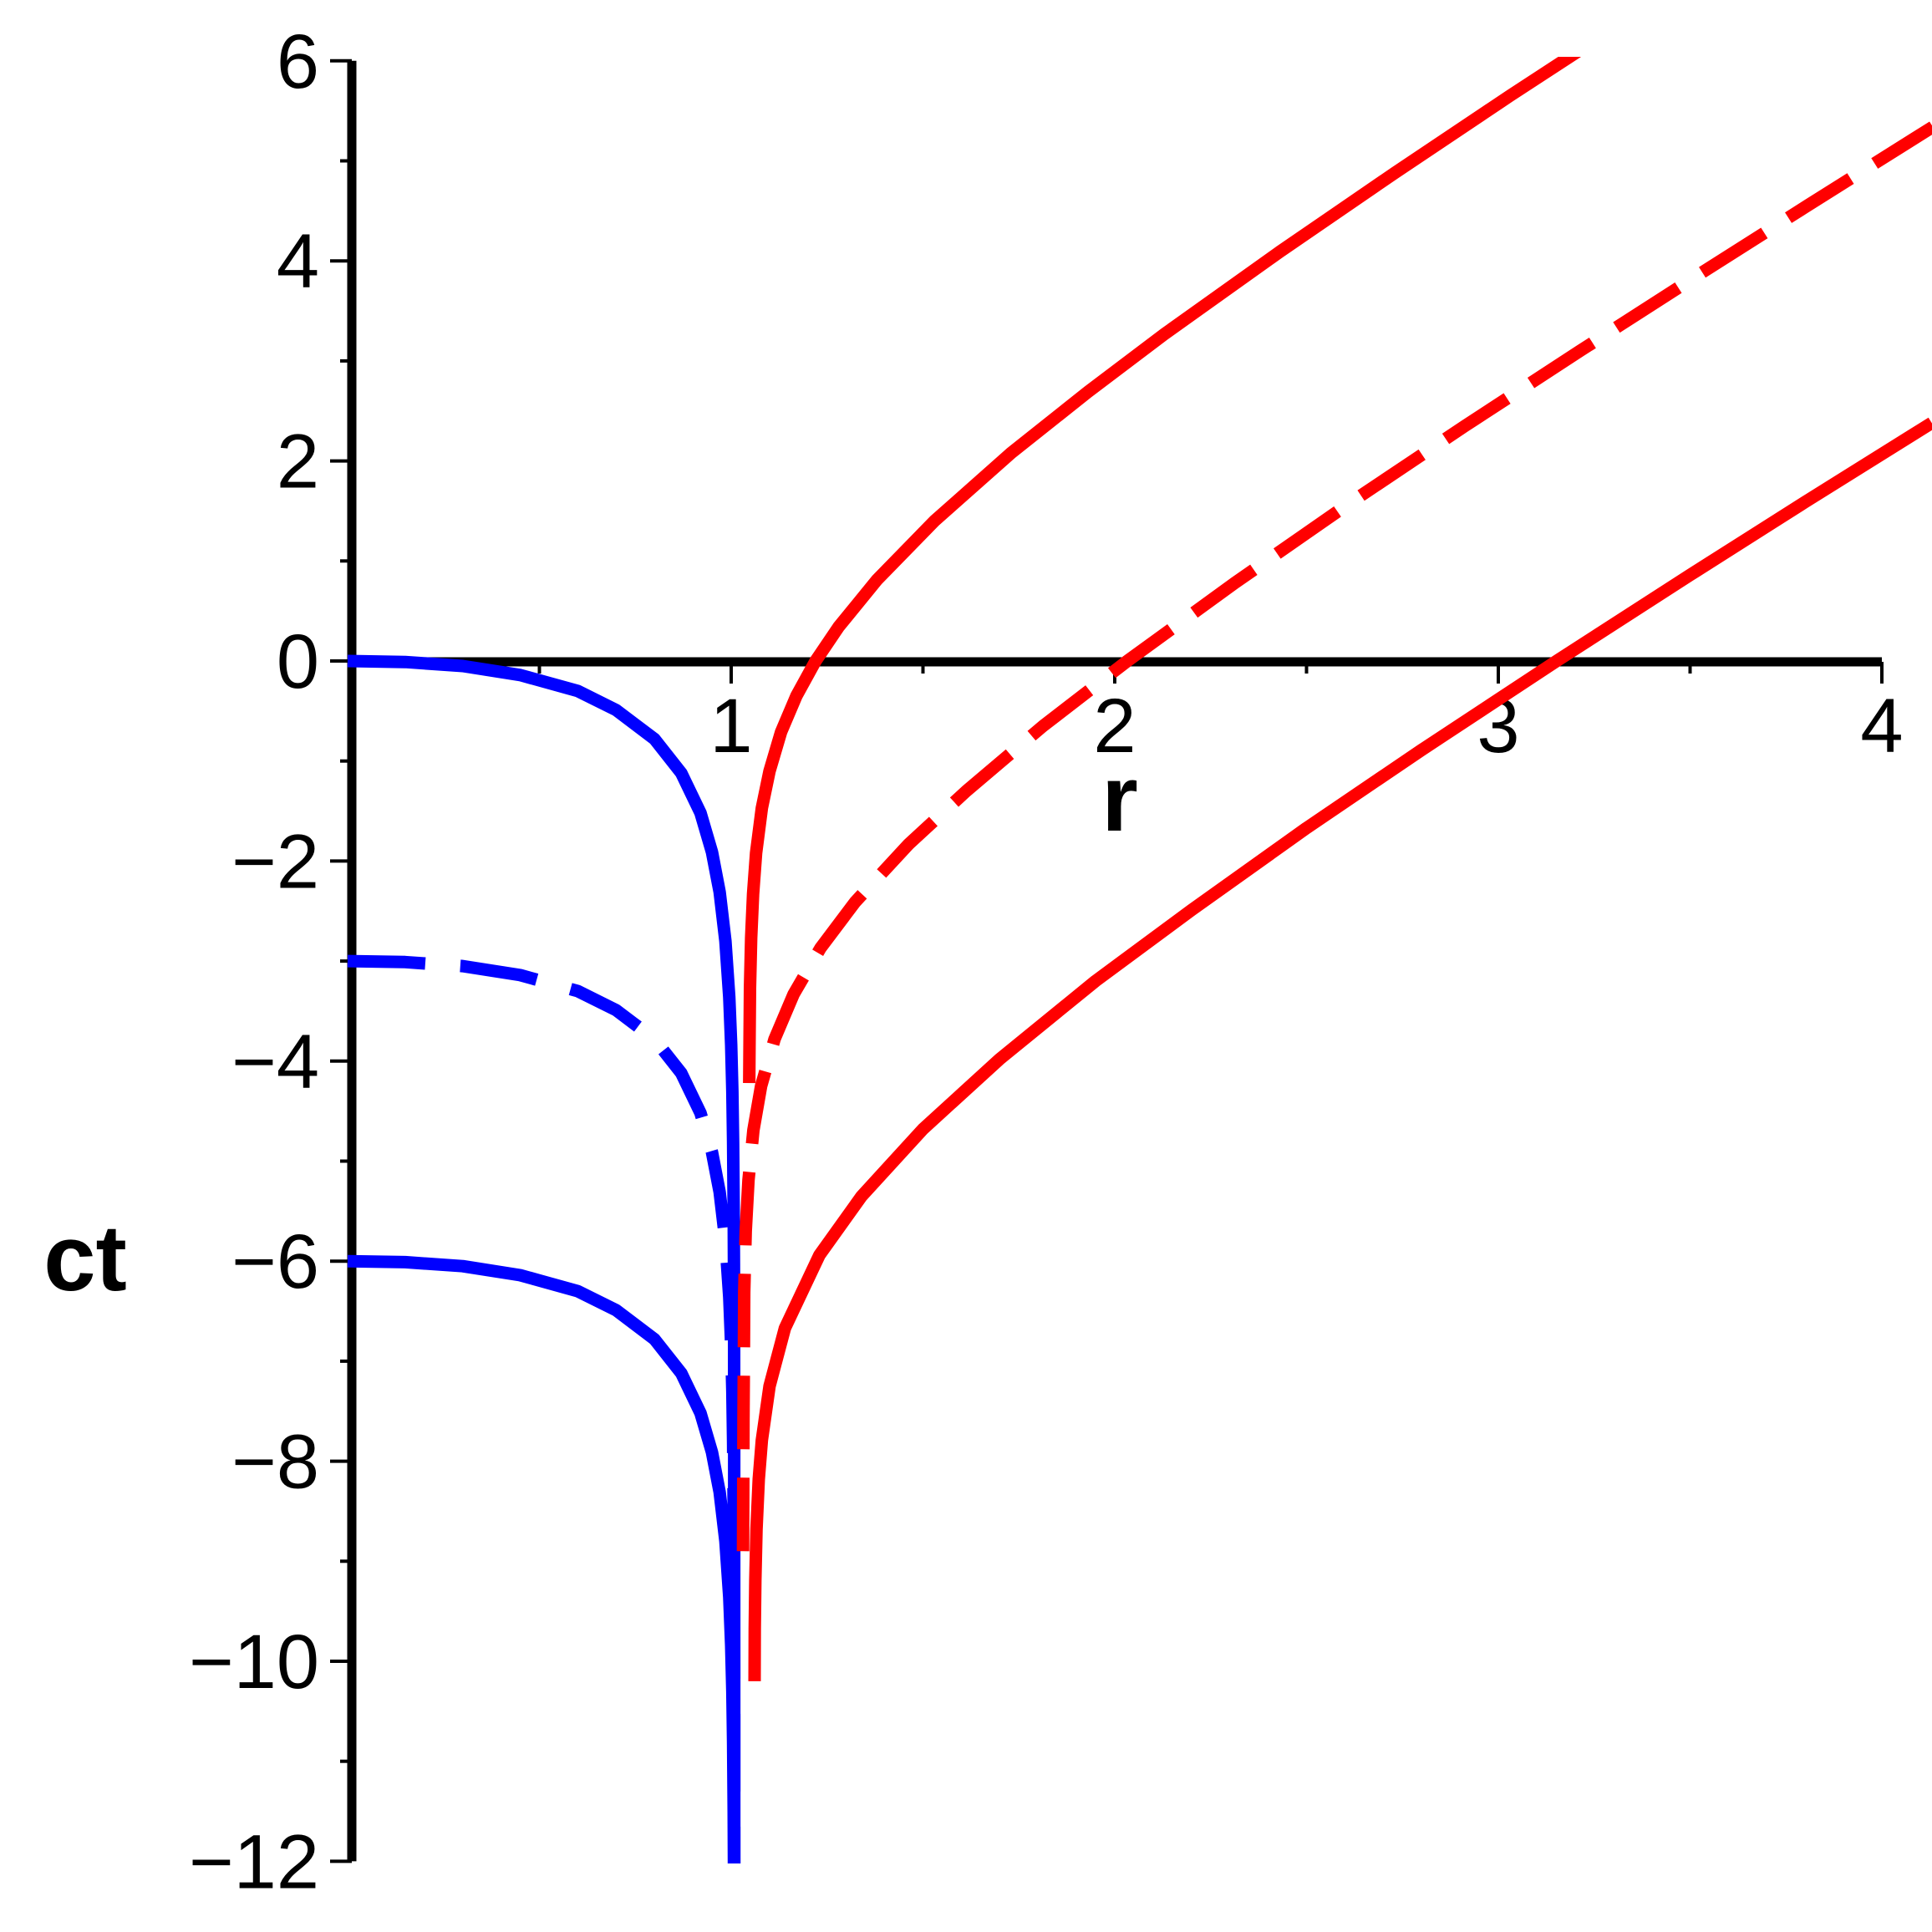 This screenshot has width=1932, height=1932. Describe the element at coordinates (254, 1662) in the screenshot. I see `y-tick-label--10: −10` at that location.